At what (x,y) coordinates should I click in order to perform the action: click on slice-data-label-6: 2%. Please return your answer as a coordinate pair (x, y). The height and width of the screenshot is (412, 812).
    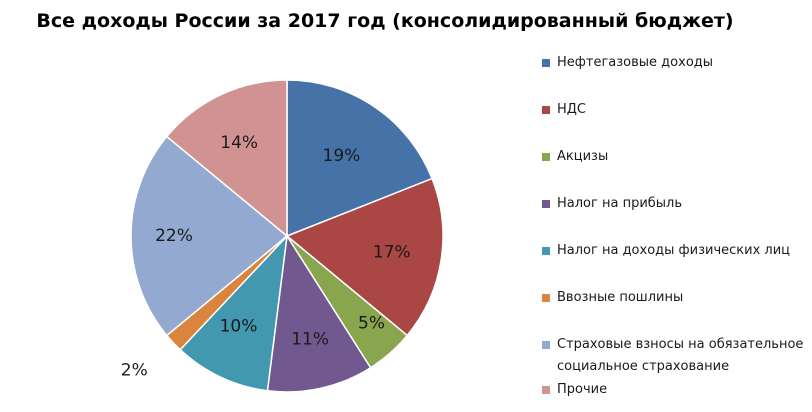
    Looking at the image, I should click on (134, 370).